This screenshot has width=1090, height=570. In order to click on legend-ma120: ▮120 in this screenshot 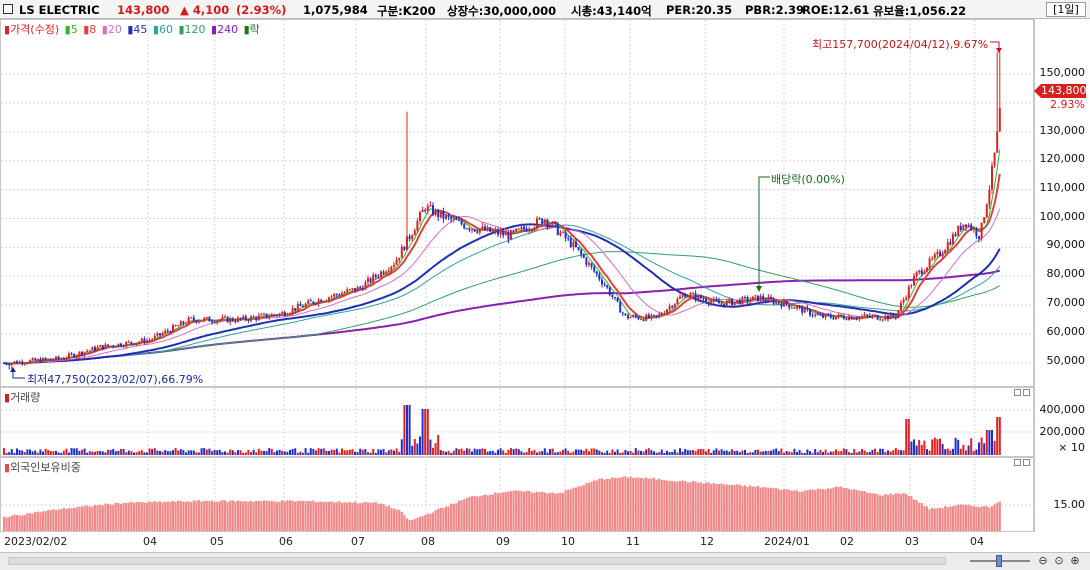, I will do `click(192, 29)`.